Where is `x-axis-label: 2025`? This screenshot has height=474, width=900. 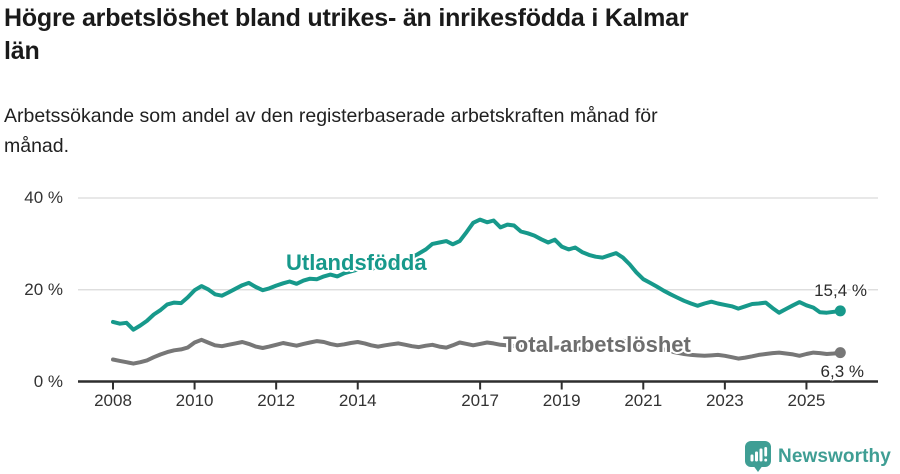 x-axis-label: 2025 is located at coordinates (806, 400).